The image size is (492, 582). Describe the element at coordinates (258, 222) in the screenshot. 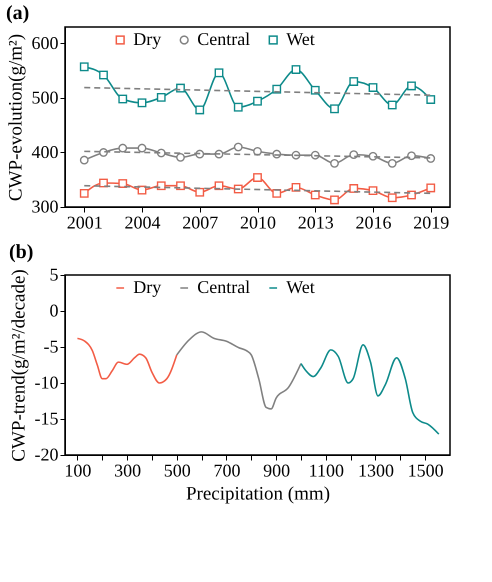

I see `x-tick-label: 2010` at that location.